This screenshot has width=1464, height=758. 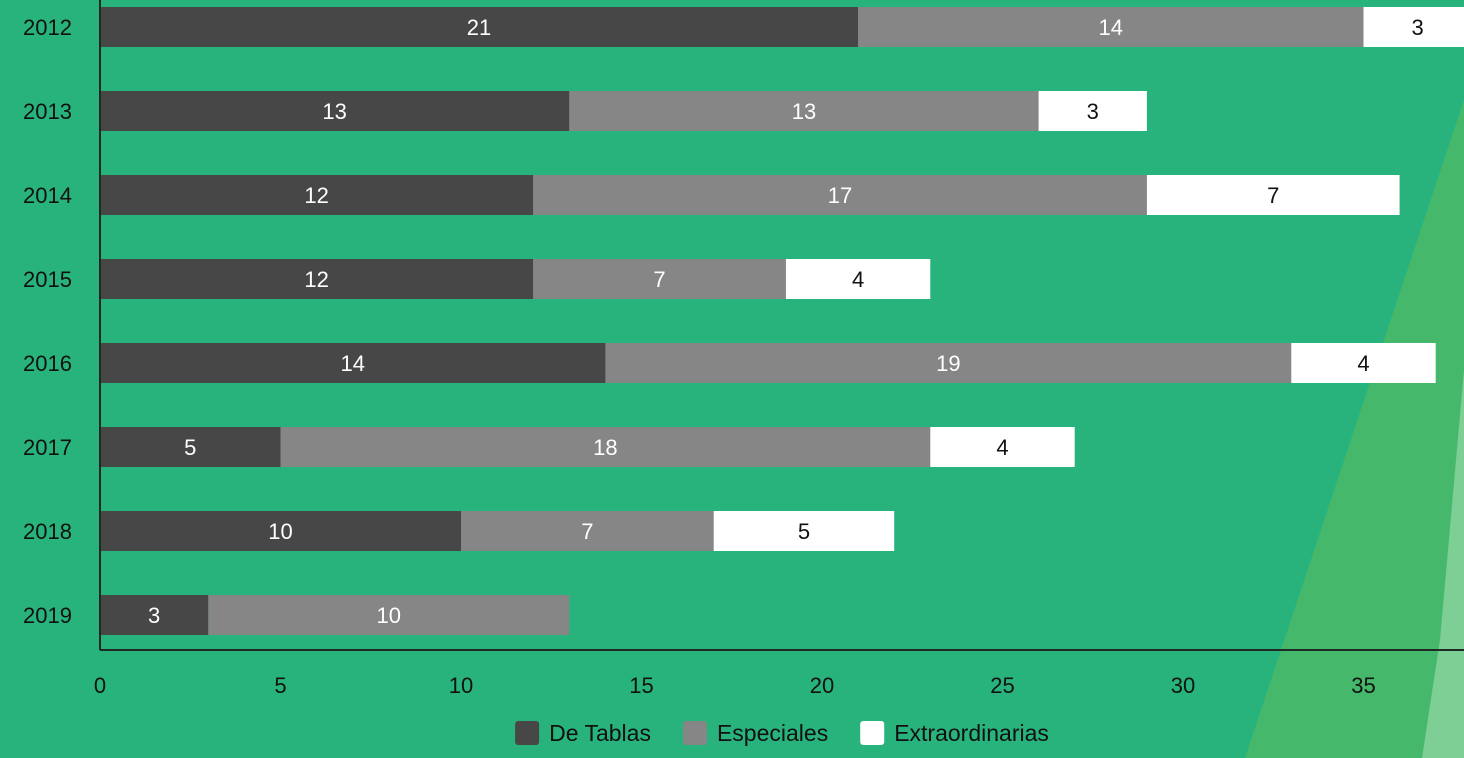 What do you see at coordinates (641, 685) in the screenshot?
I see `x-tick-label: 15` at bounding box center [641, 685].